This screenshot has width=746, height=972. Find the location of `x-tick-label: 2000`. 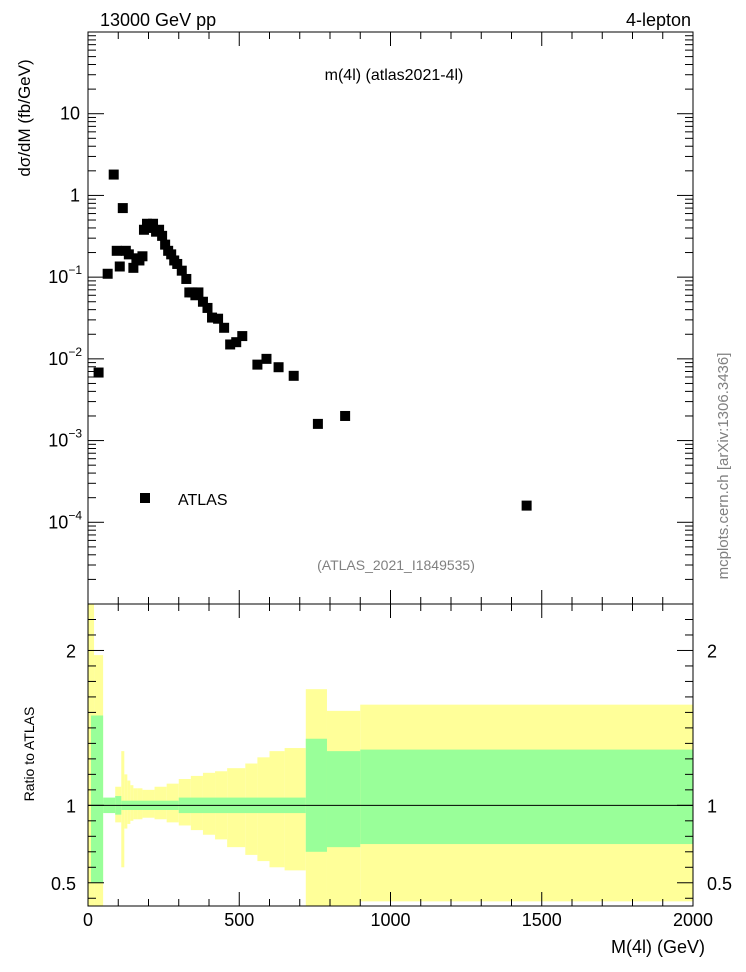

x-tick-label: 2000 is located at coordinates (693, 920).